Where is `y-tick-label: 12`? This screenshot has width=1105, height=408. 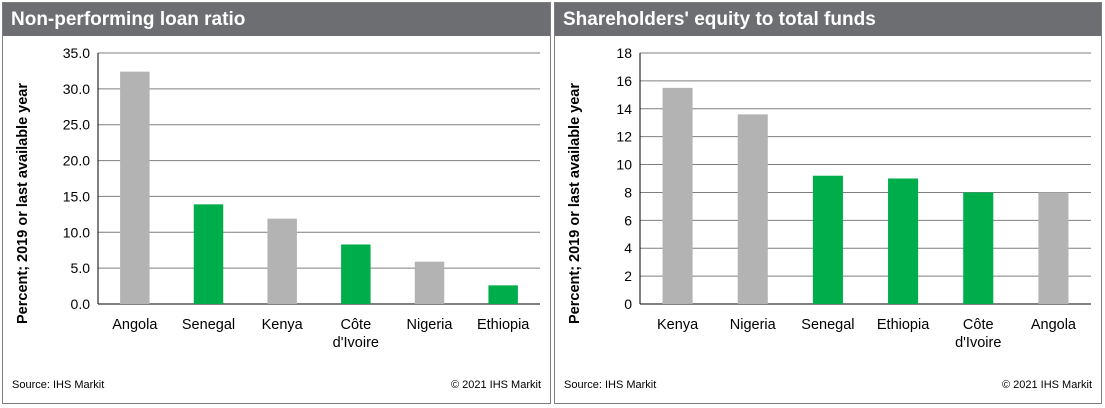 y-tick-label: 12 is located at coordinates (624, 137).